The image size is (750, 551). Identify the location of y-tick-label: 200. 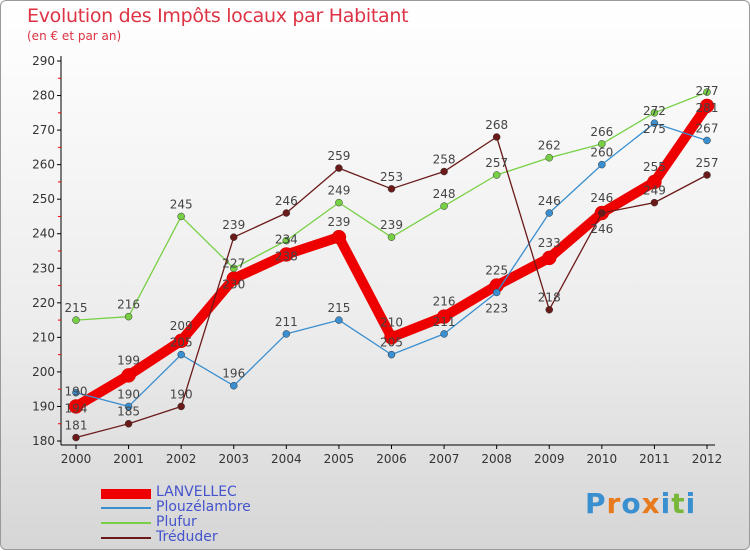
(43, 372).